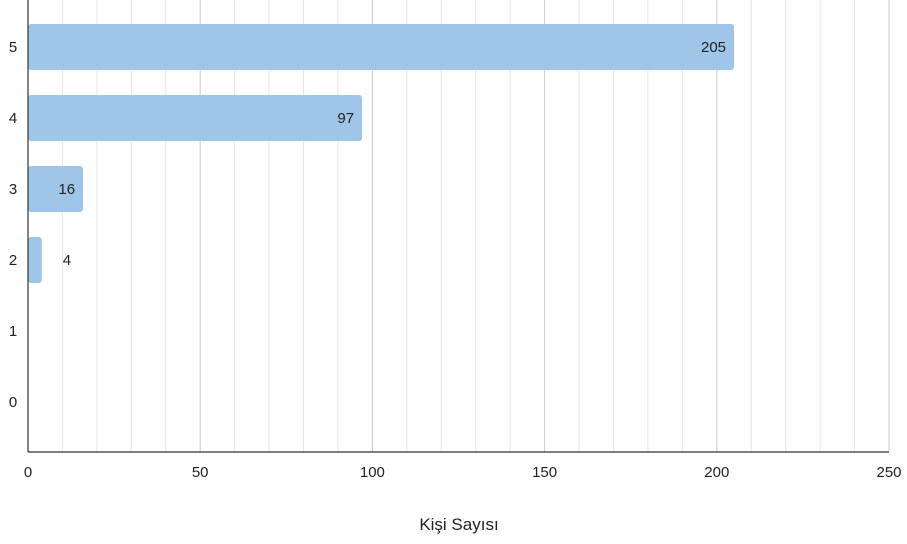 This screenshot has width=907, height=544. What do you see at coordinates (13, 402) in the screenshot?
I see `y-tick-label: 0` at bounding box center [13, 402].